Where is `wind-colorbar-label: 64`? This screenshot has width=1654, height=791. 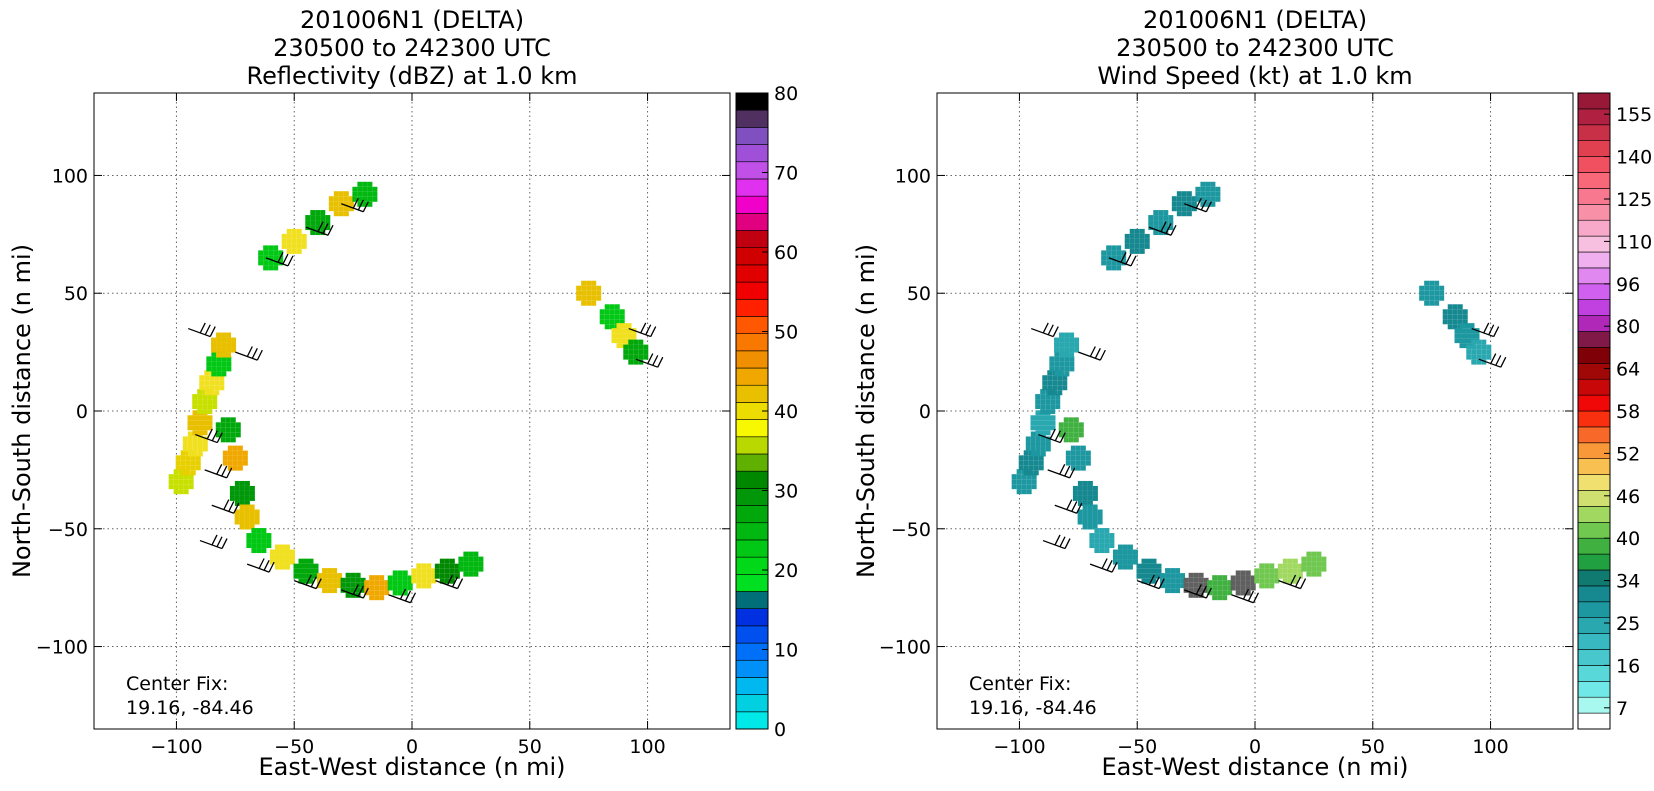
wind-colorbar-label: 64 is located at coordinates (1628, 370).